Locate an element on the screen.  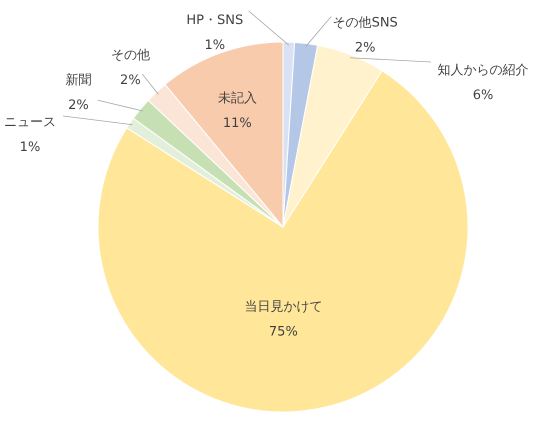
slice-label: HP・SNS is located at coordinates (215, 20).